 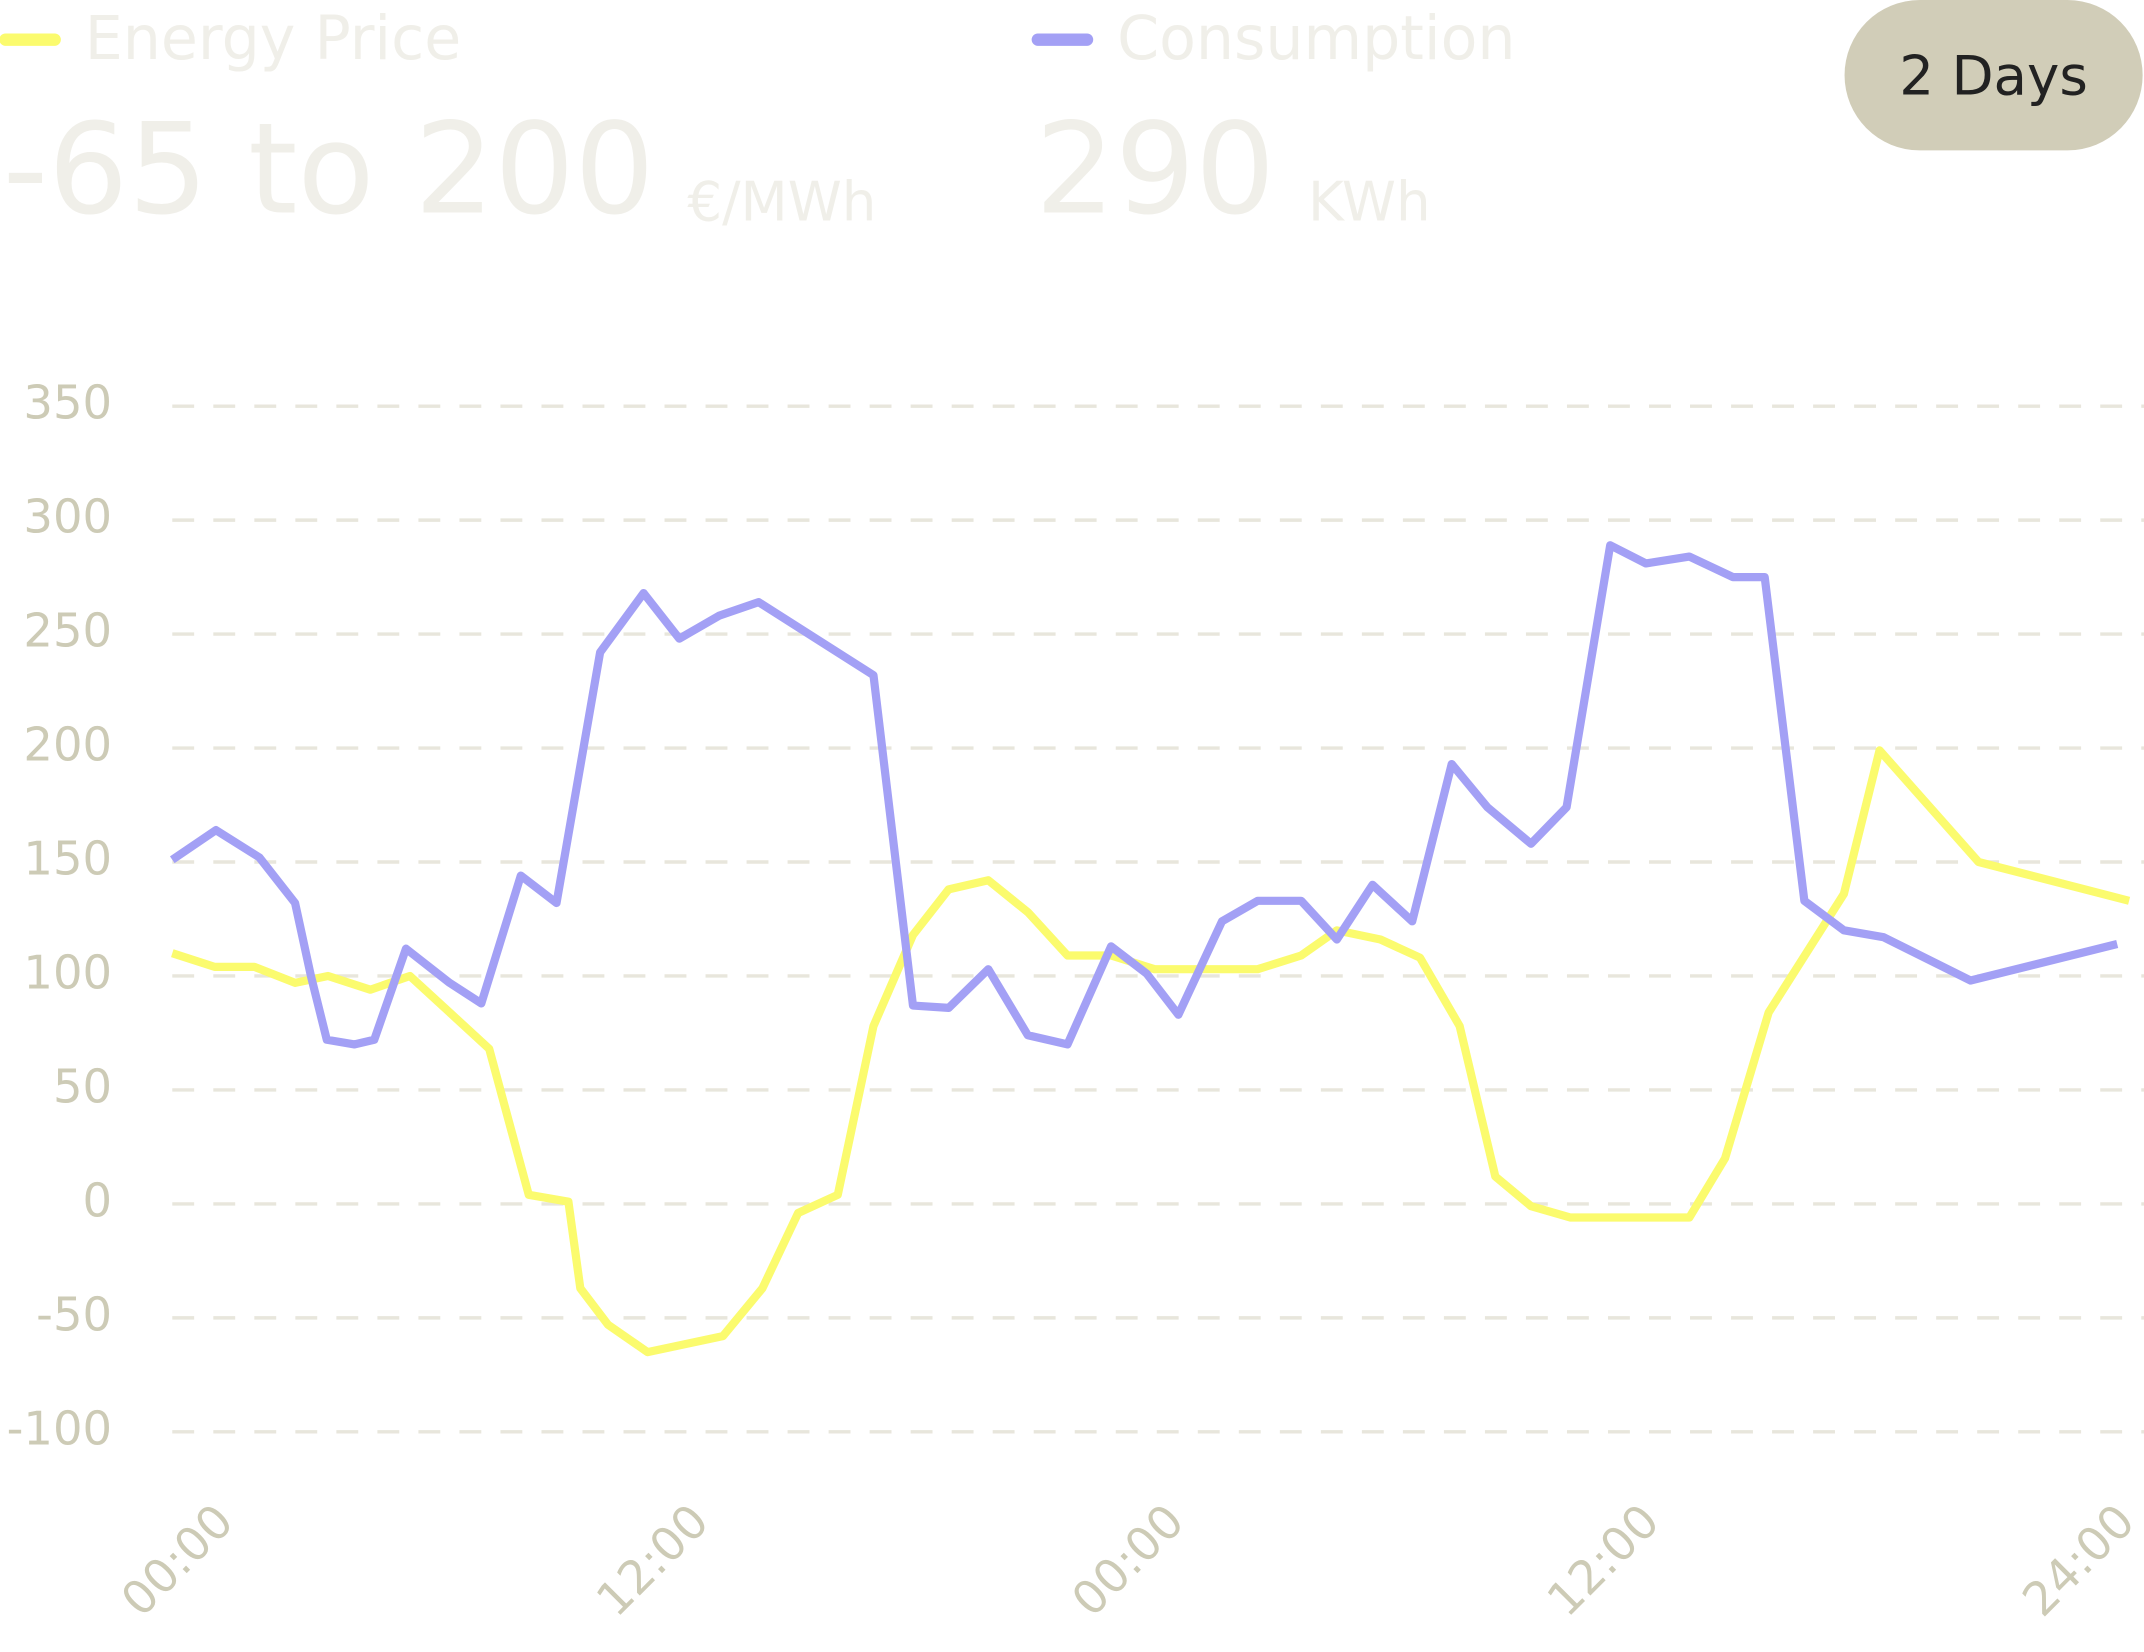 I want to click on y-tick-label: 350, so click(x=67, y=403).